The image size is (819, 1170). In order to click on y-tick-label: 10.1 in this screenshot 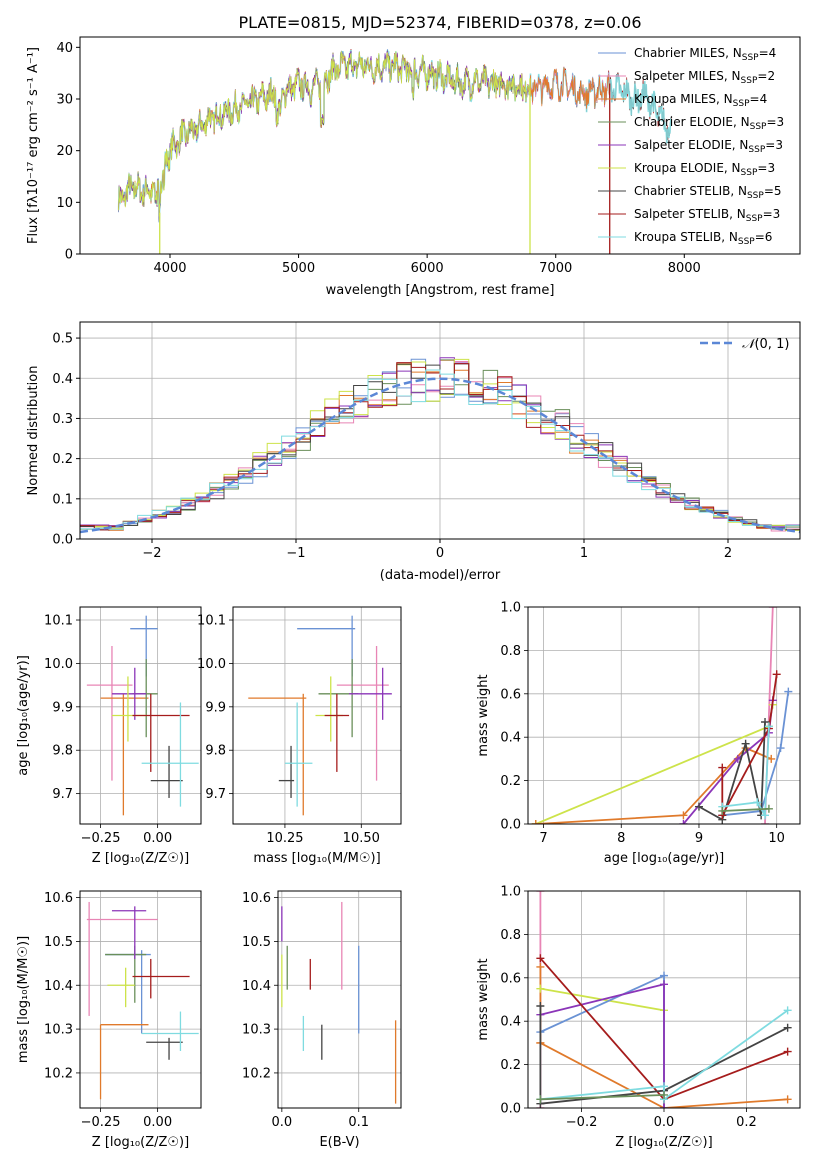, I will do `click(211, 621)`.